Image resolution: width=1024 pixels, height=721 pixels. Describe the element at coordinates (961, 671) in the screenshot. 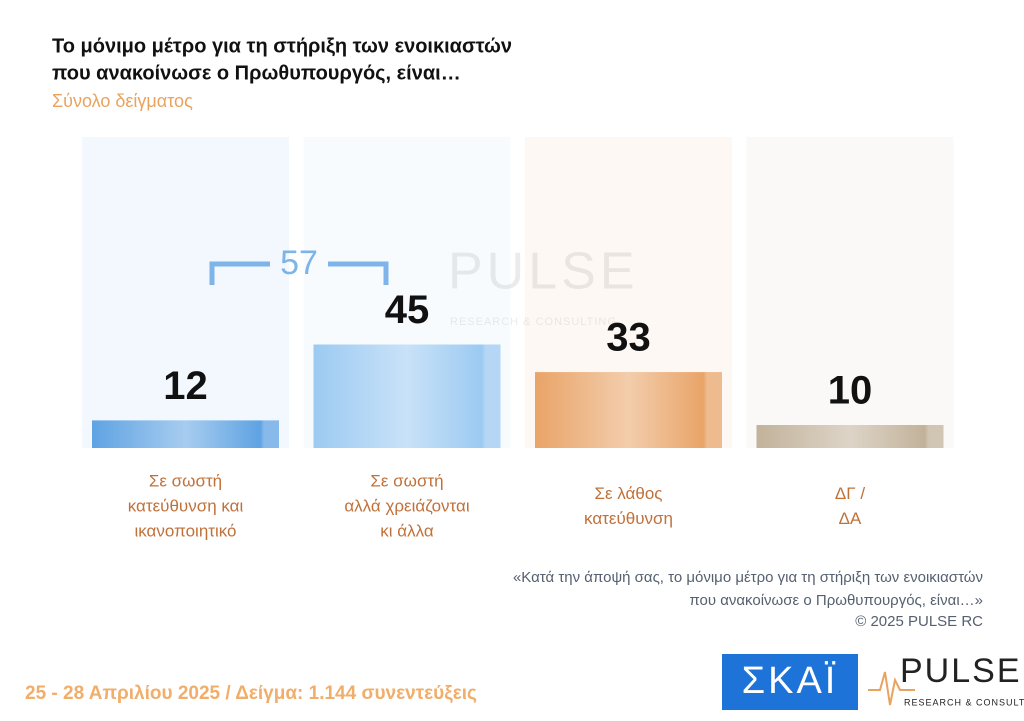

I see `pulse-logo: PULSE` at that location.